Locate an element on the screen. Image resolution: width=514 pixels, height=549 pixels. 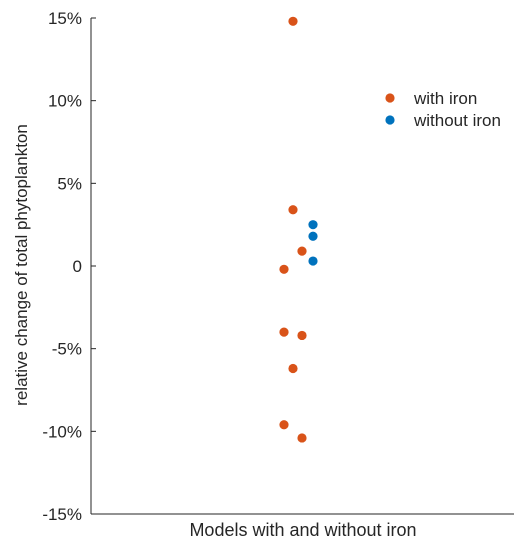
y-tick-label: 15% is located at coordinates (65, 18).